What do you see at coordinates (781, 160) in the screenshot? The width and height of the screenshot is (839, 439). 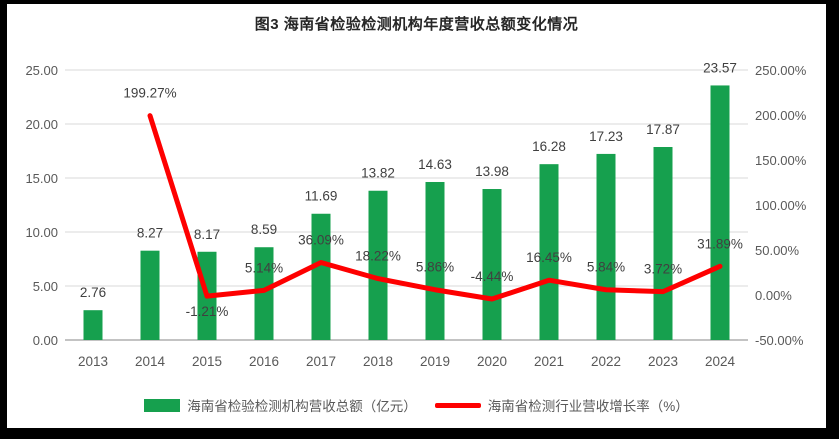 I see `right-axis-tick: 150.00%` at bounding box center [781, 160].